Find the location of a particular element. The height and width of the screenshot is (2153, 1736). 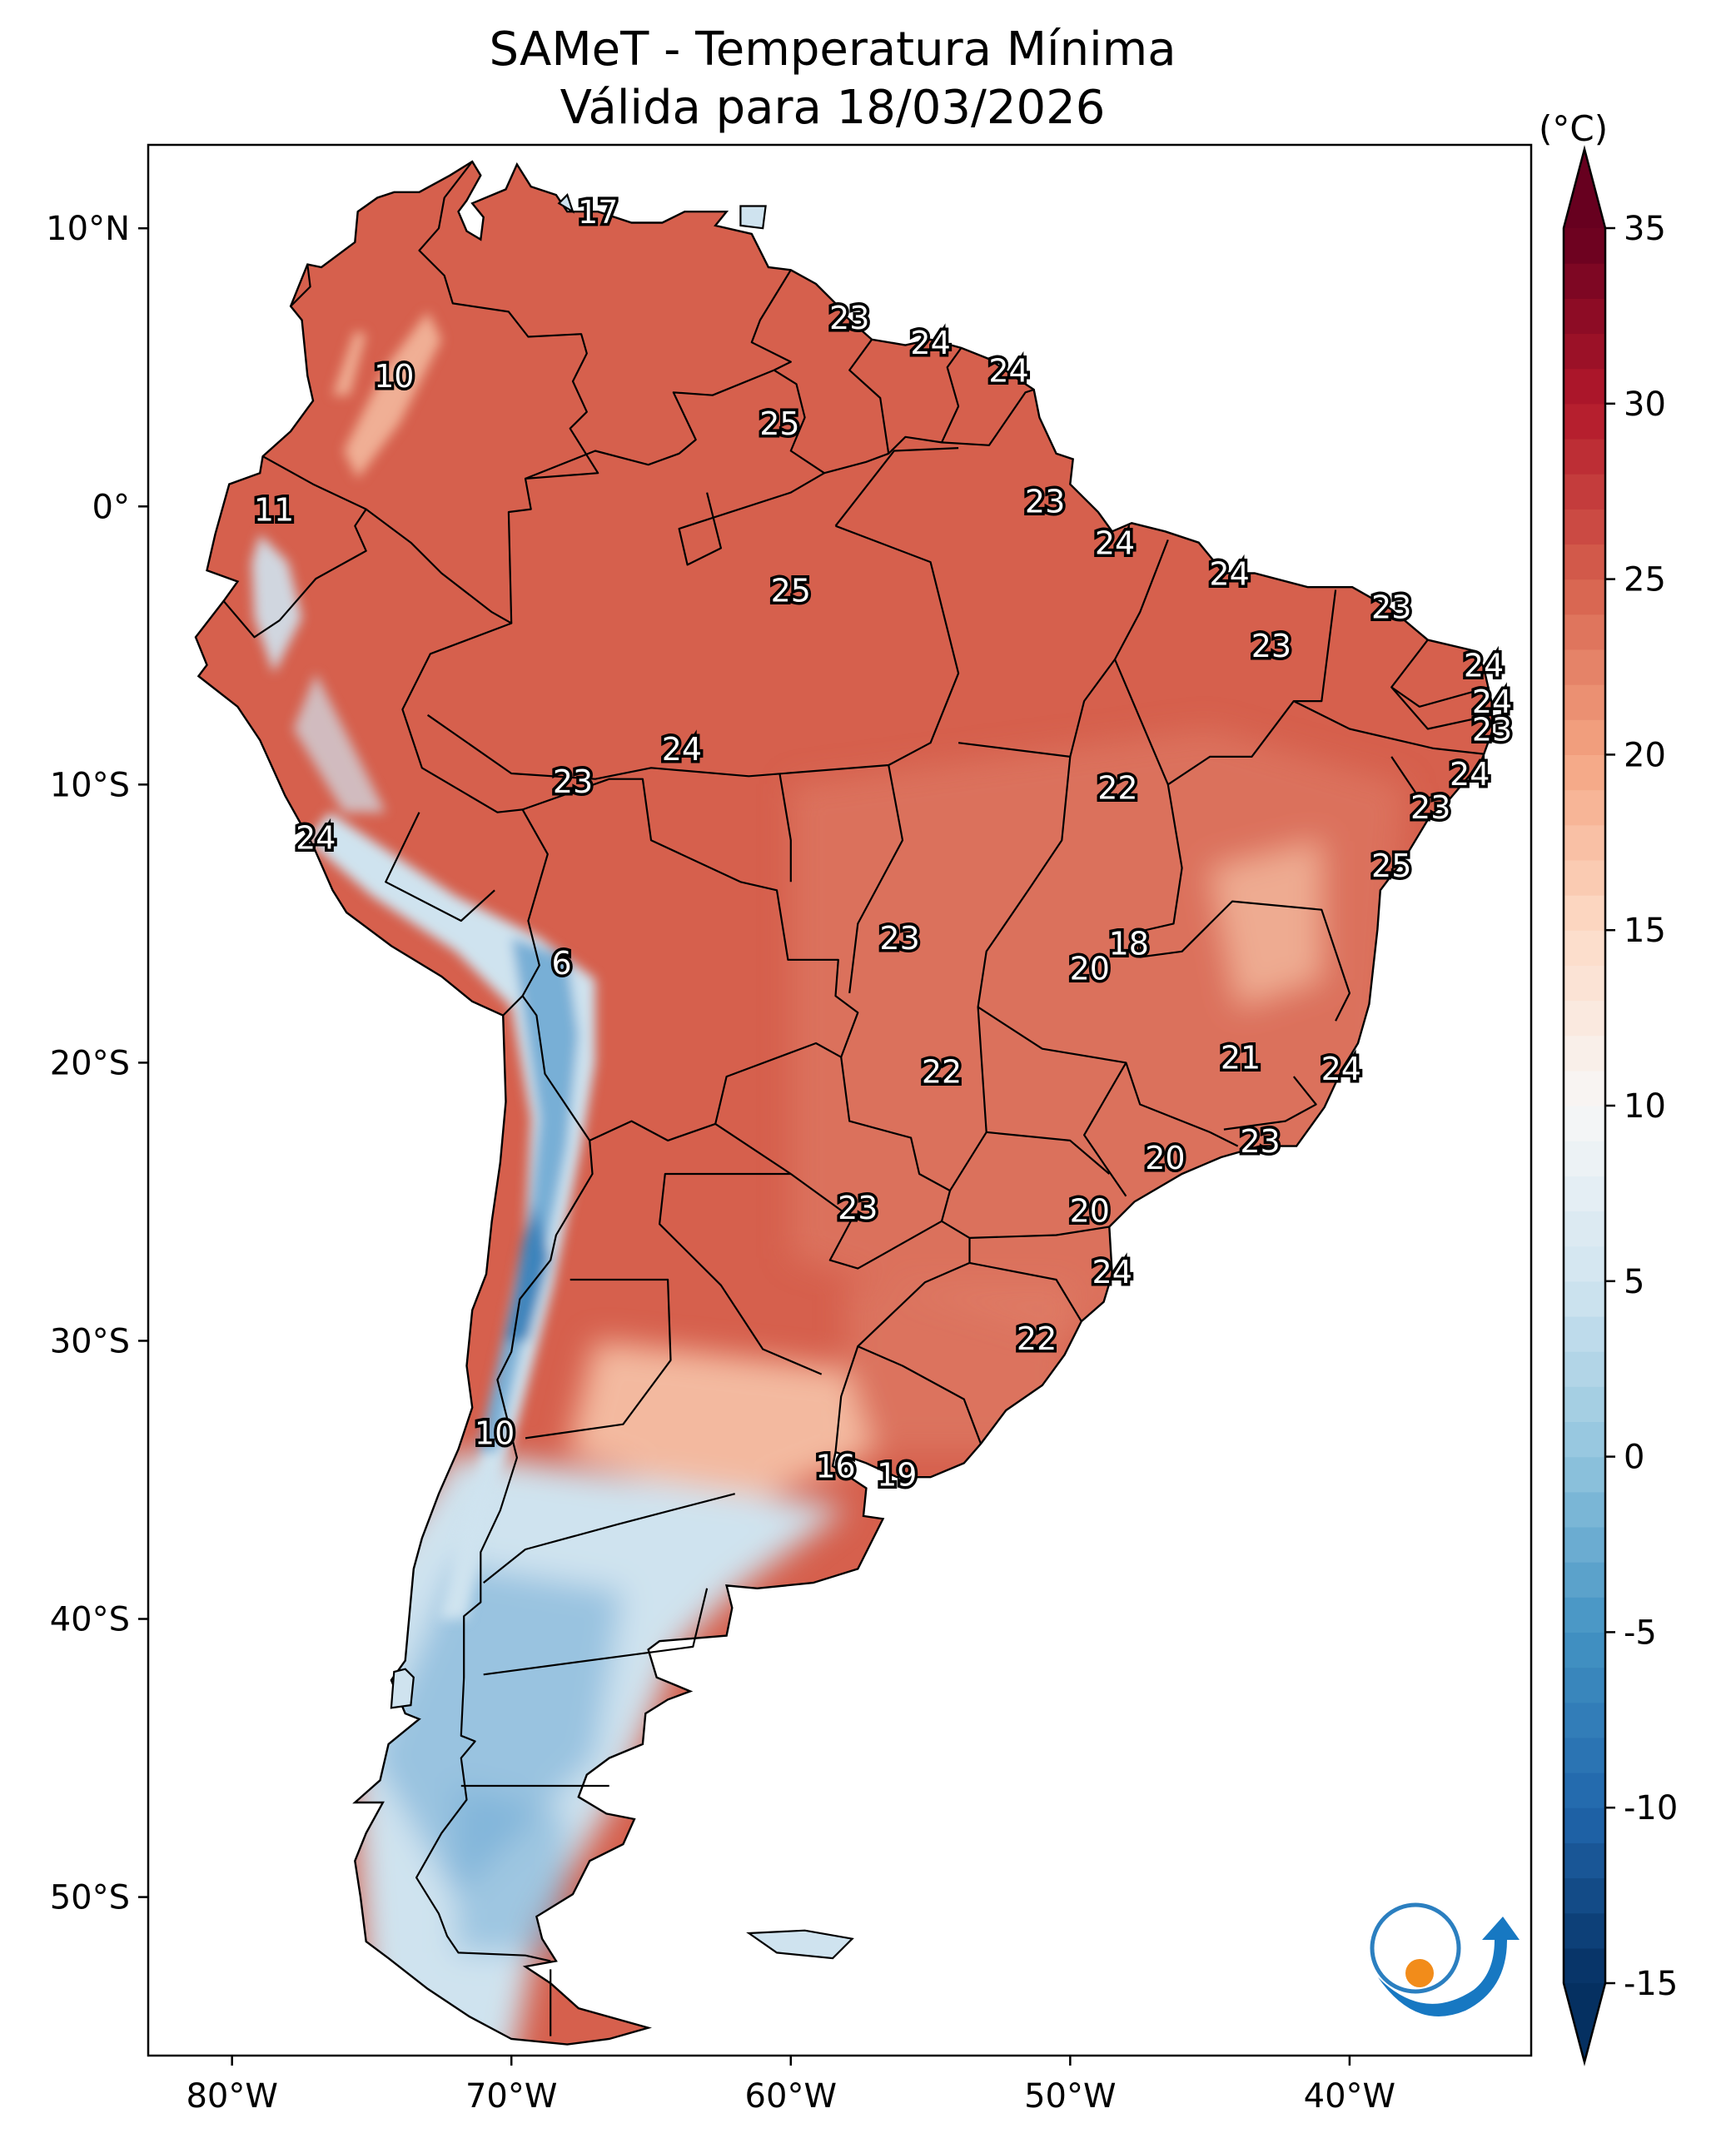

inpe-logo is located at coordinates (1445, 1959).